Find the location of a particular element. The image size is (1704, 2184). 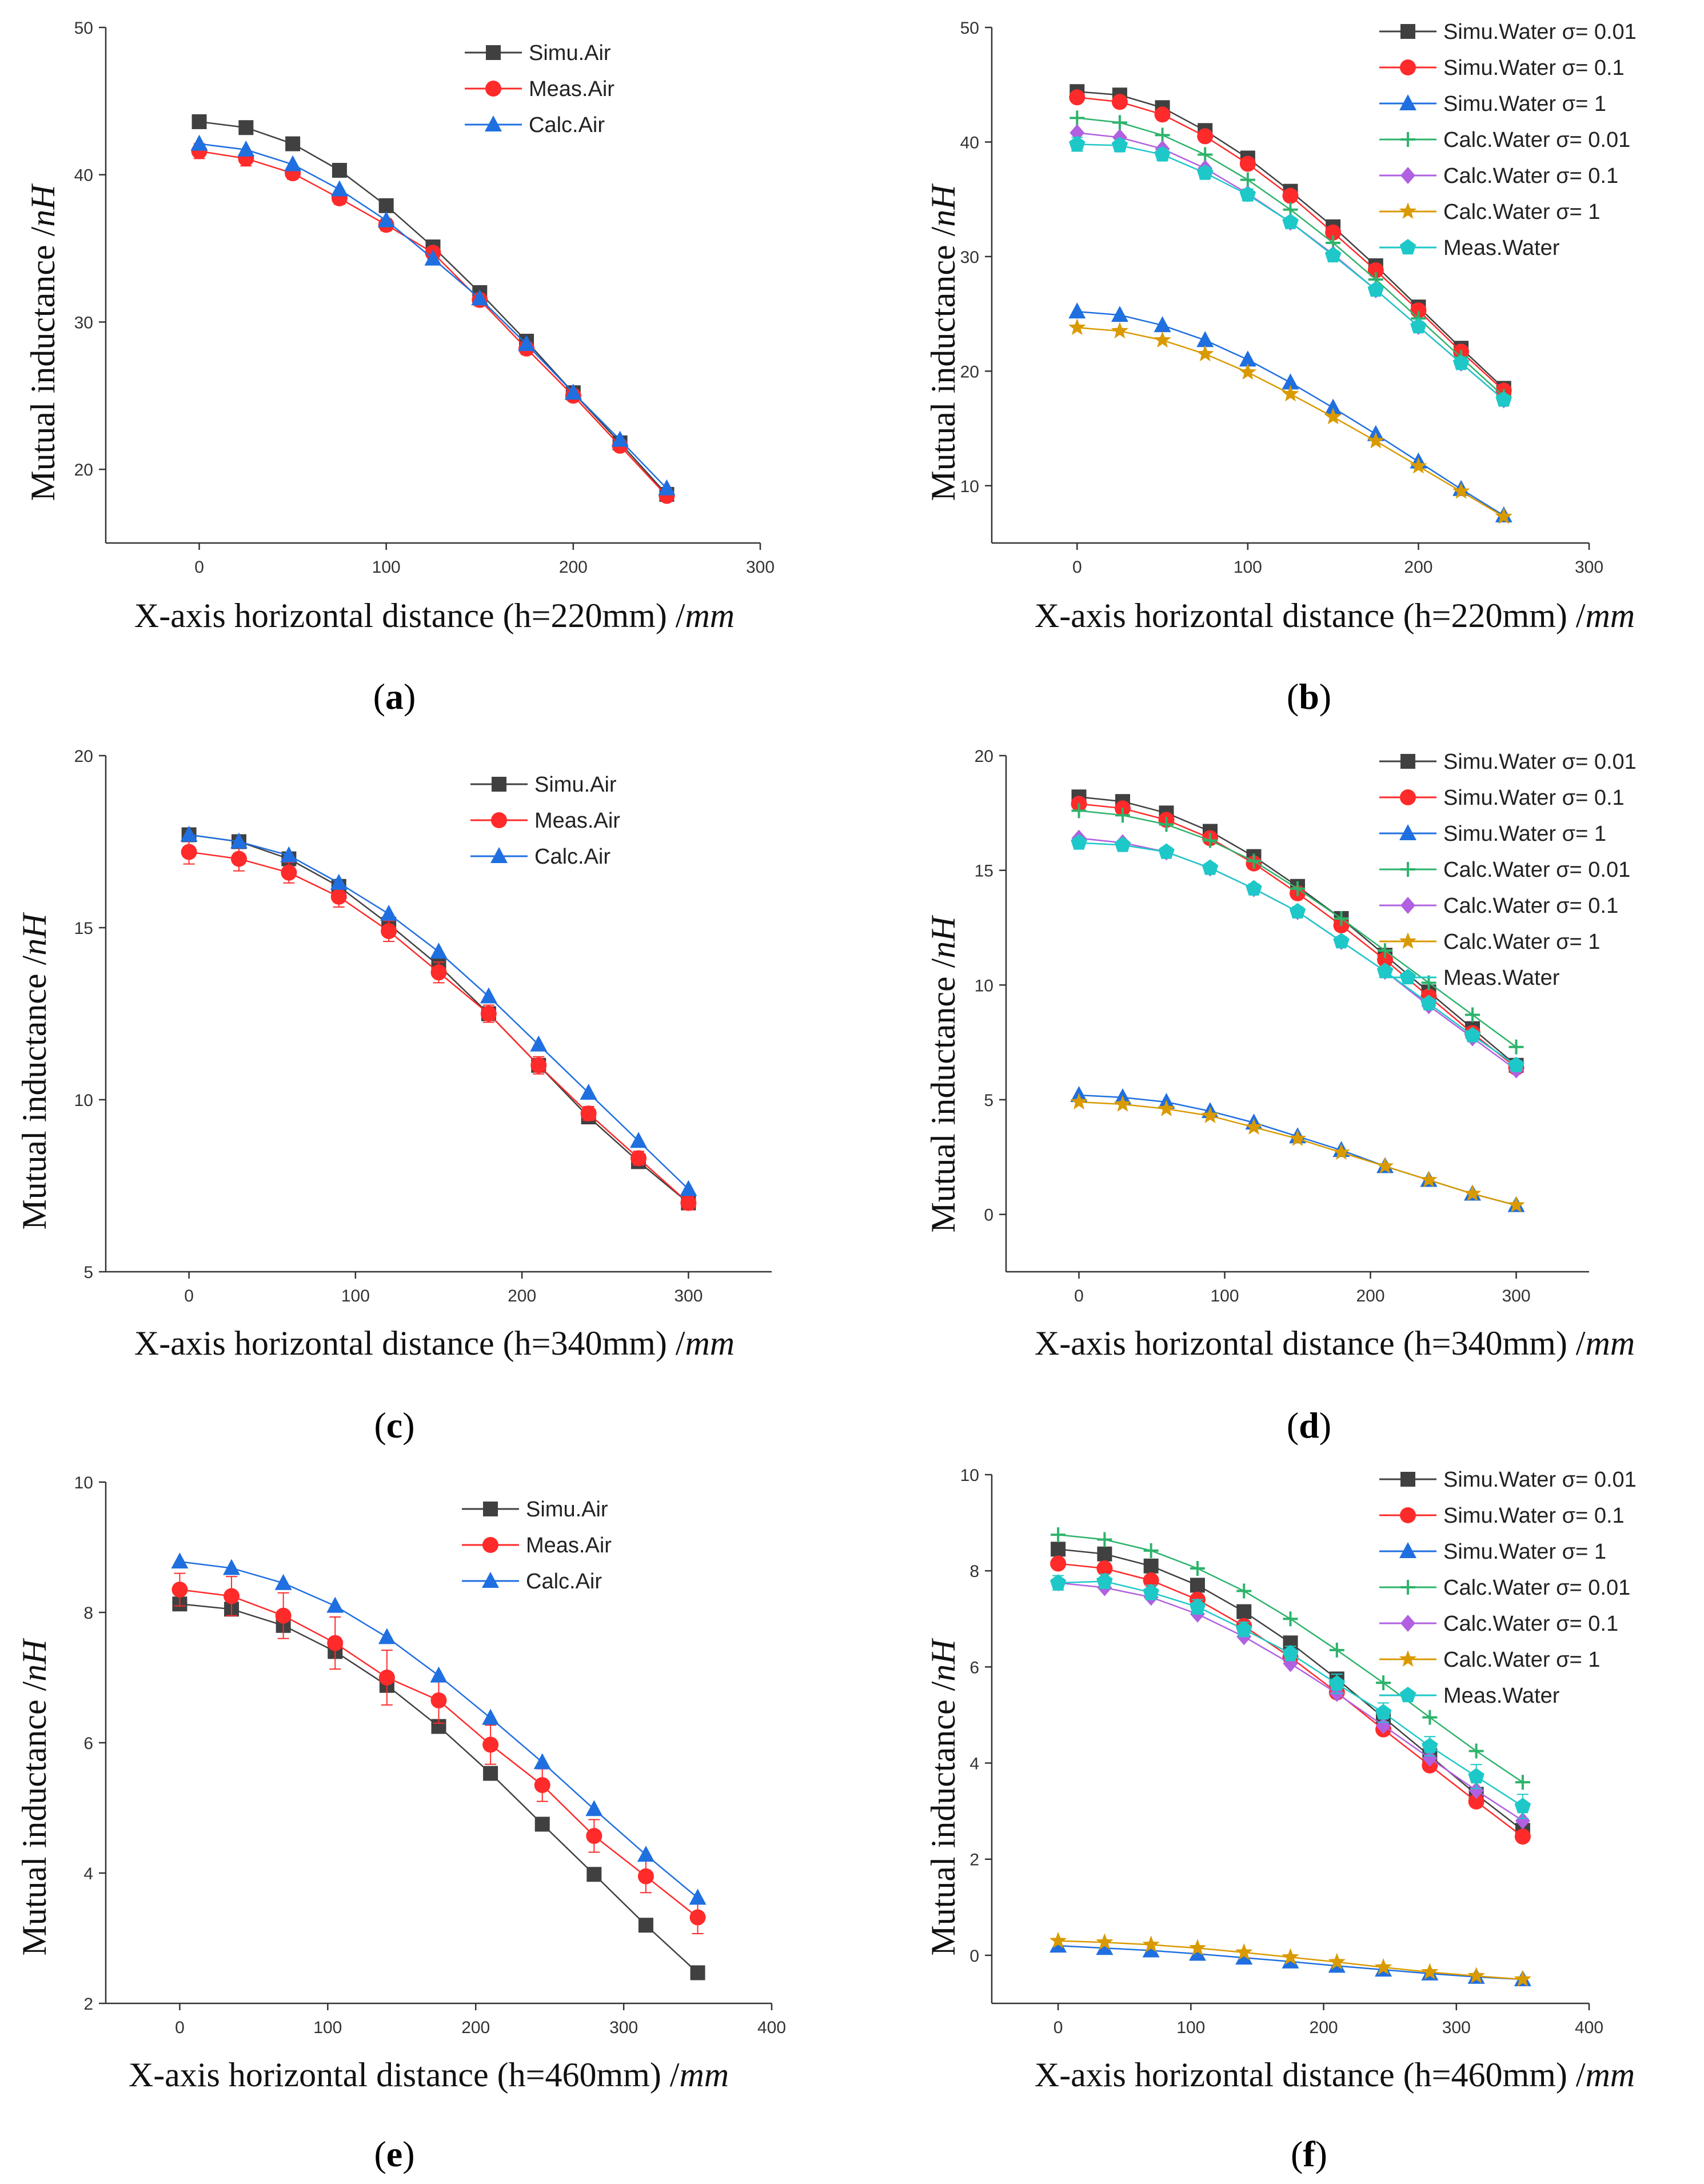

y-tick-label: 8 is located at coordinates (88, 1613).